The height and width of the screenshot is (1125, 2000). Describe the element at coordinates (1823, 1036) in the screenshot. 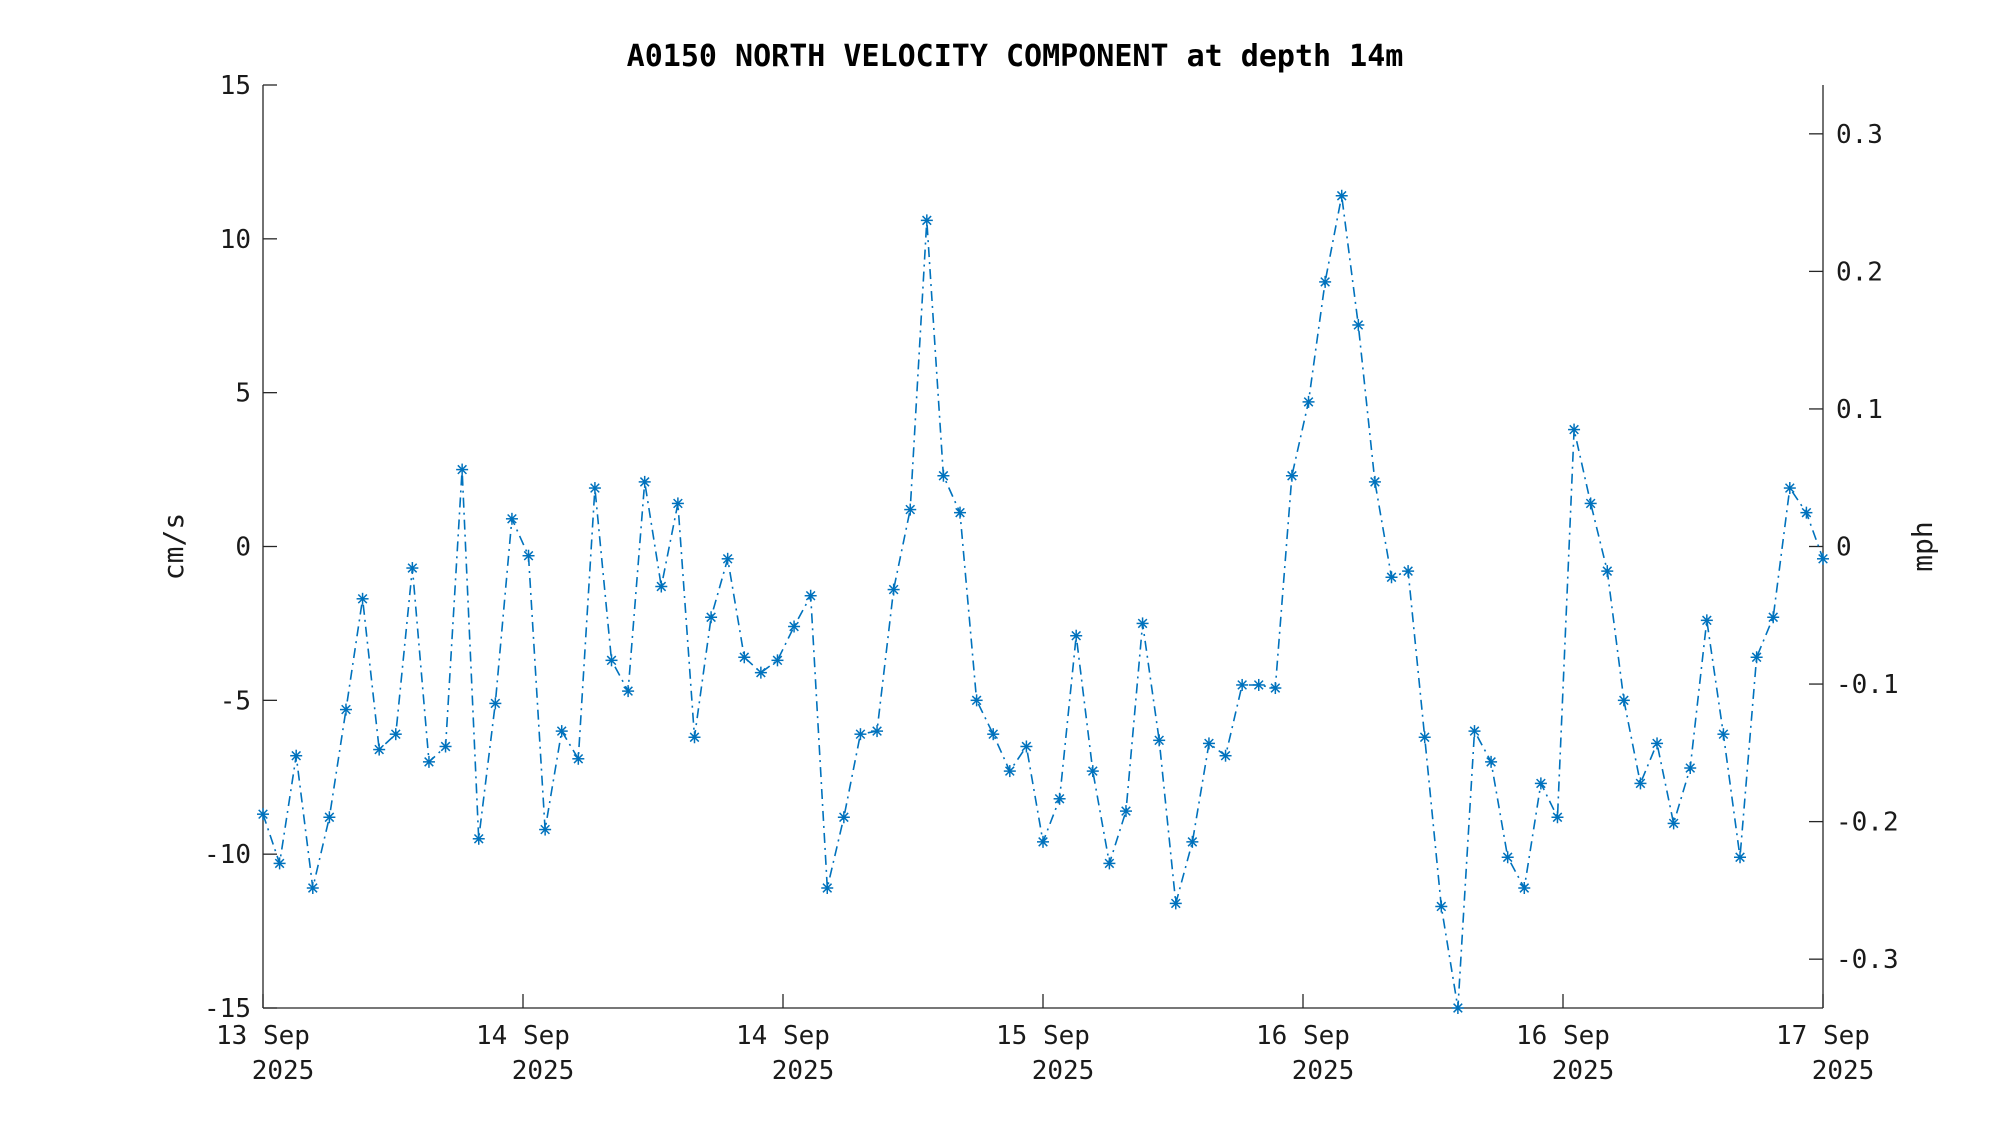

I see `x-tick-label-day: 17 Sep` at that location.